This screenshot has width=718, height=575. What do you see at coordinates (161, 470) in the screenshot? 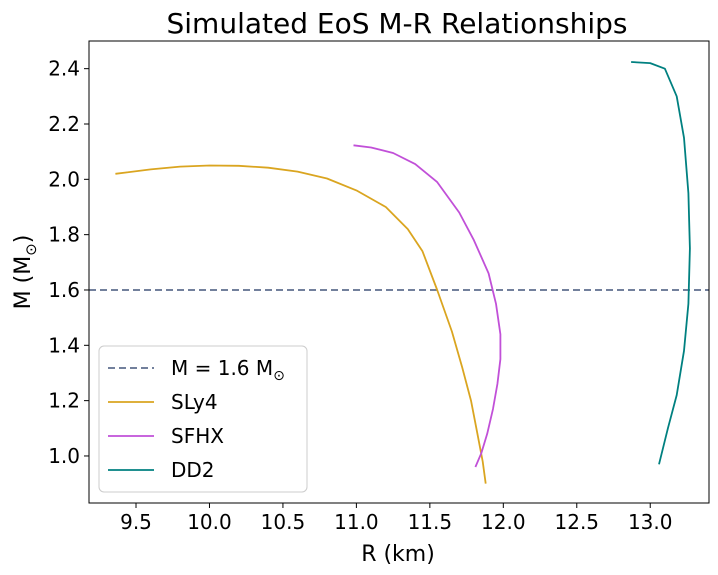
I see `legend-entry-dd2: DD2` at bounding box center [161, 470].